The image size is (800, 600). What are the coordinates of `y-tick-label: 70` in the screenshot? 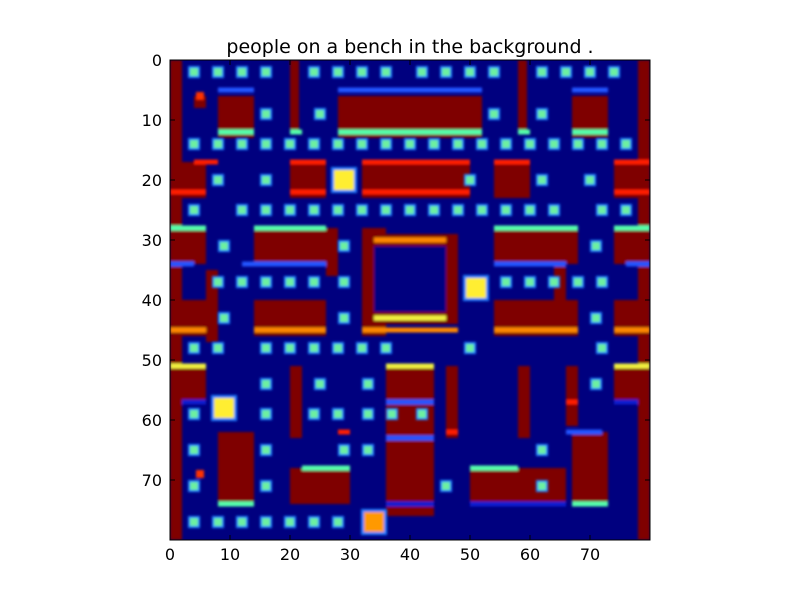 It's located at (152, 480).